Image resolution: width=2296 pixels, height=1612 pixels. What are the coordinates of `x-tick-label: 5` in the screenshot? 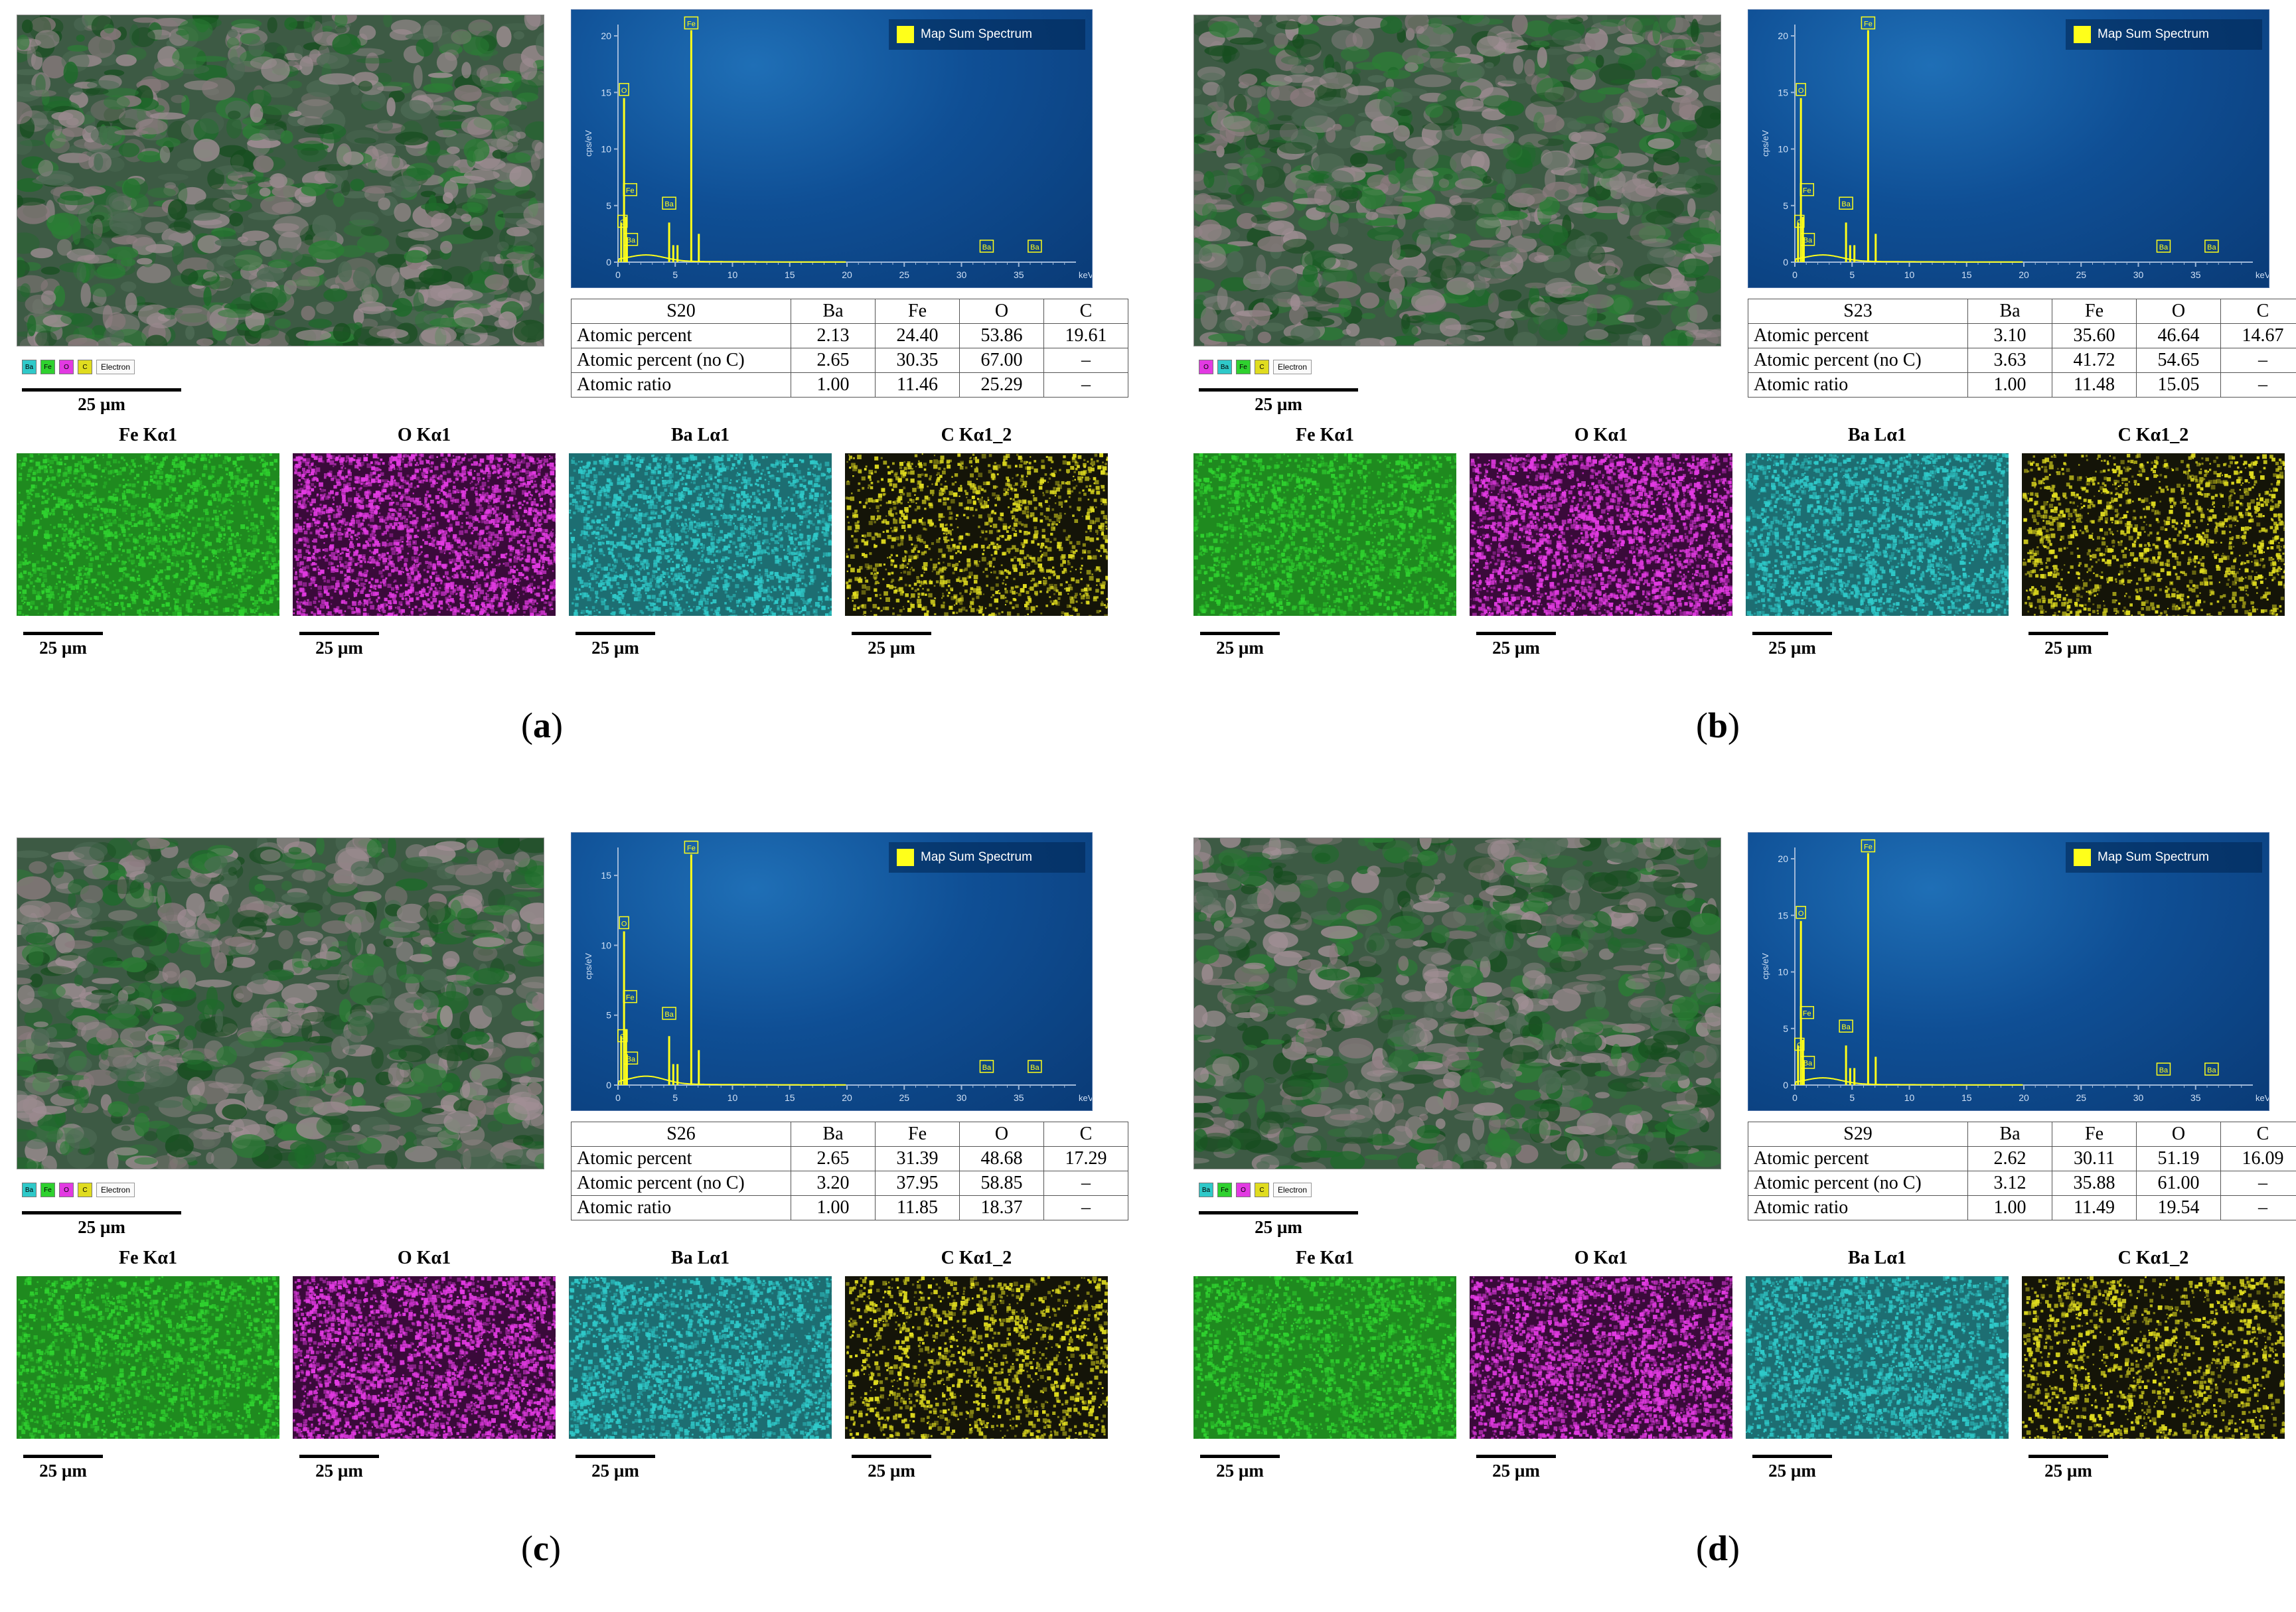 It's located at (1852, 1097).